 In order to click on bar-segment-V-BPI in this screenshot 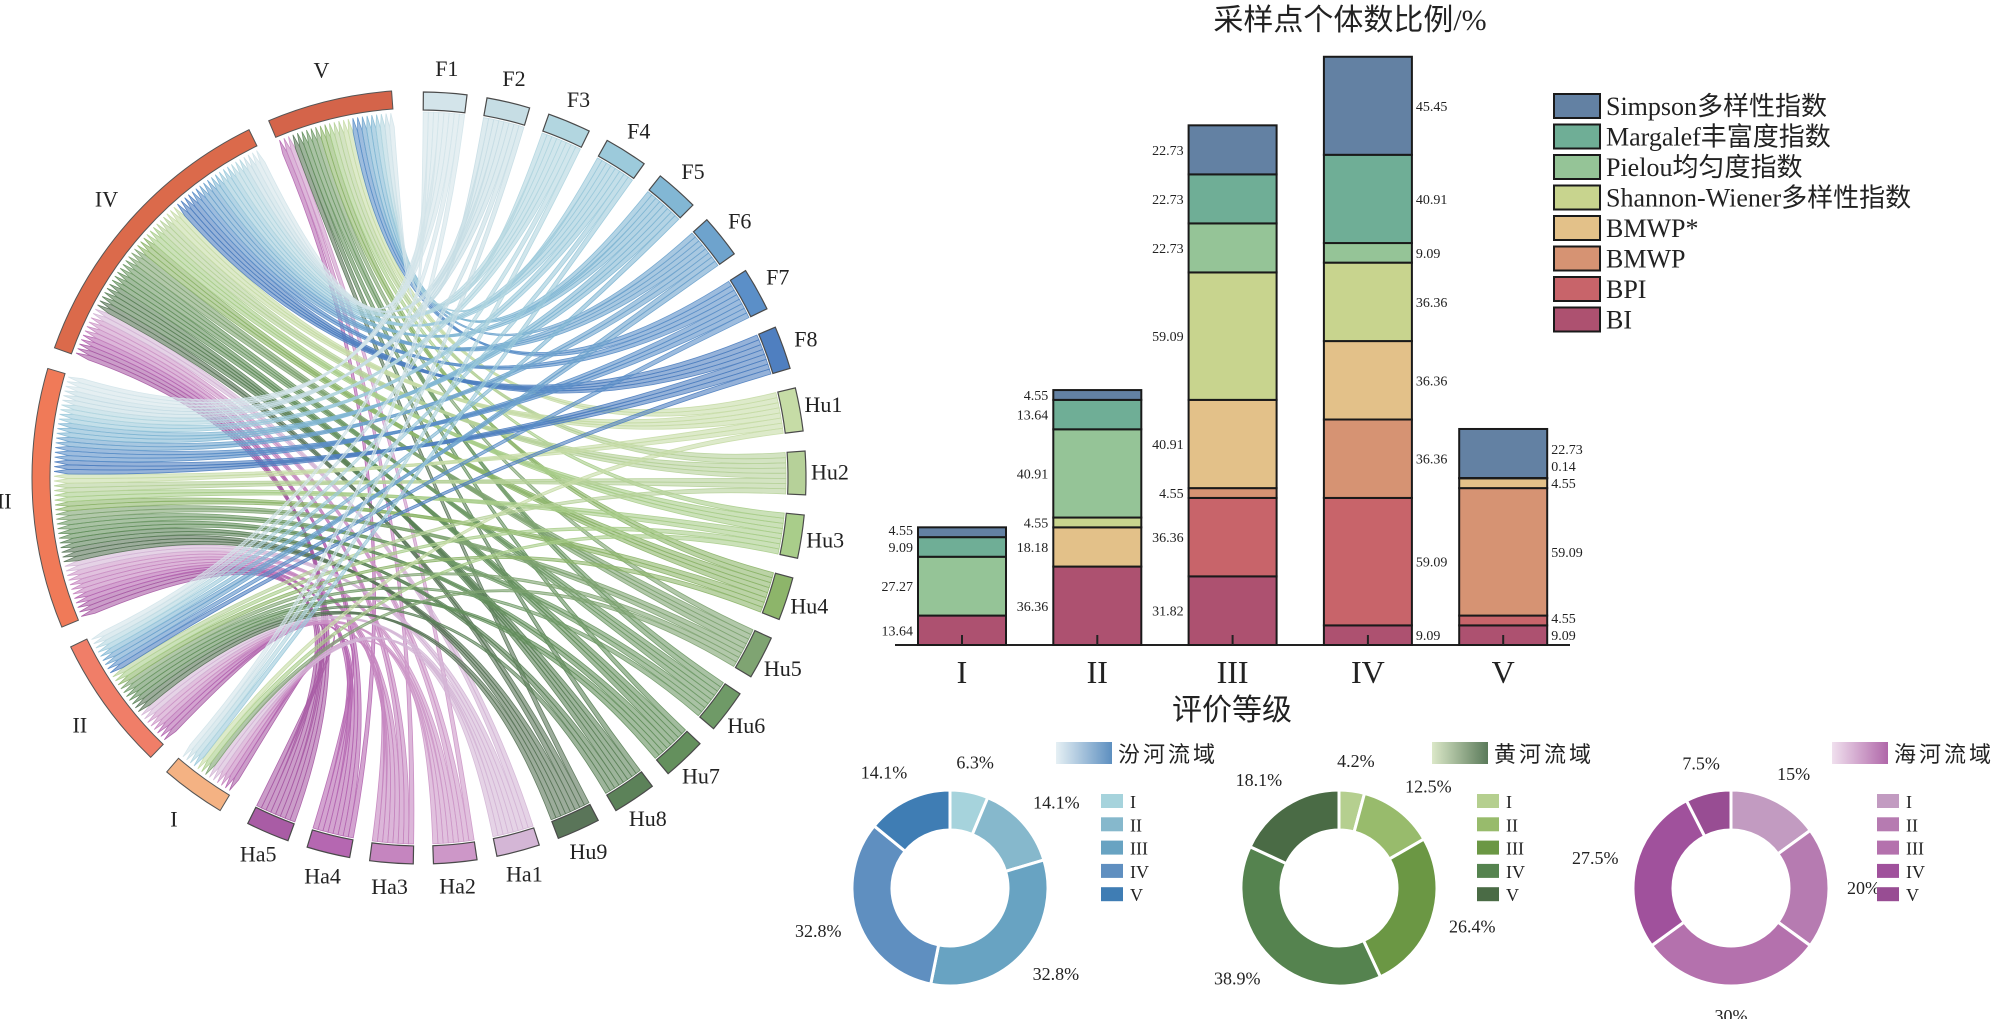, I will do `click(1503, 620)`.